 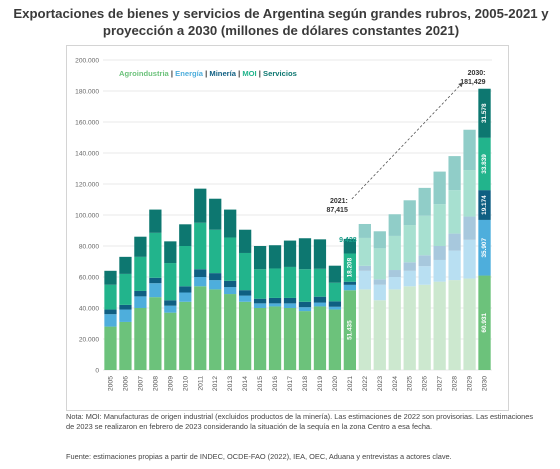 What do you see at coordinates (275, 283) in the screenshot?
I see `bar-moi-2016` at bounding box center [275, 283].